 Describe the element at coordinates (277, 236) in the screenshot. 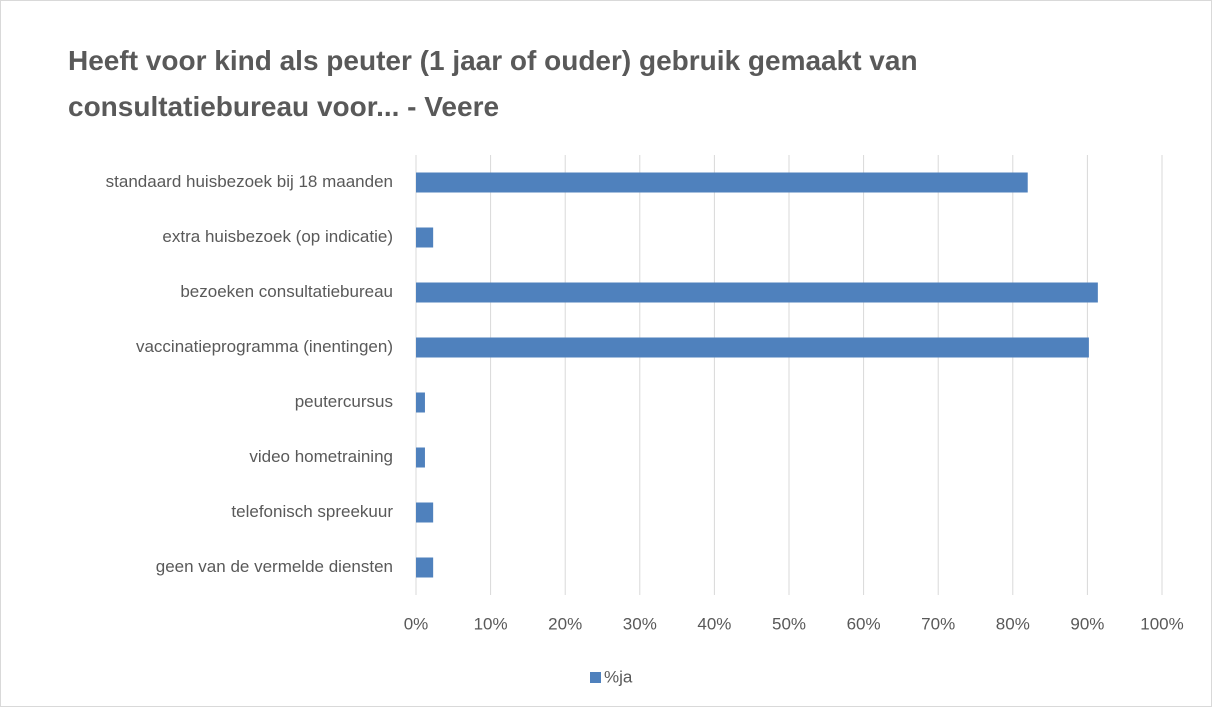

I see `y-tick-label: extra huisbezoek (op indicatie)` at that location.